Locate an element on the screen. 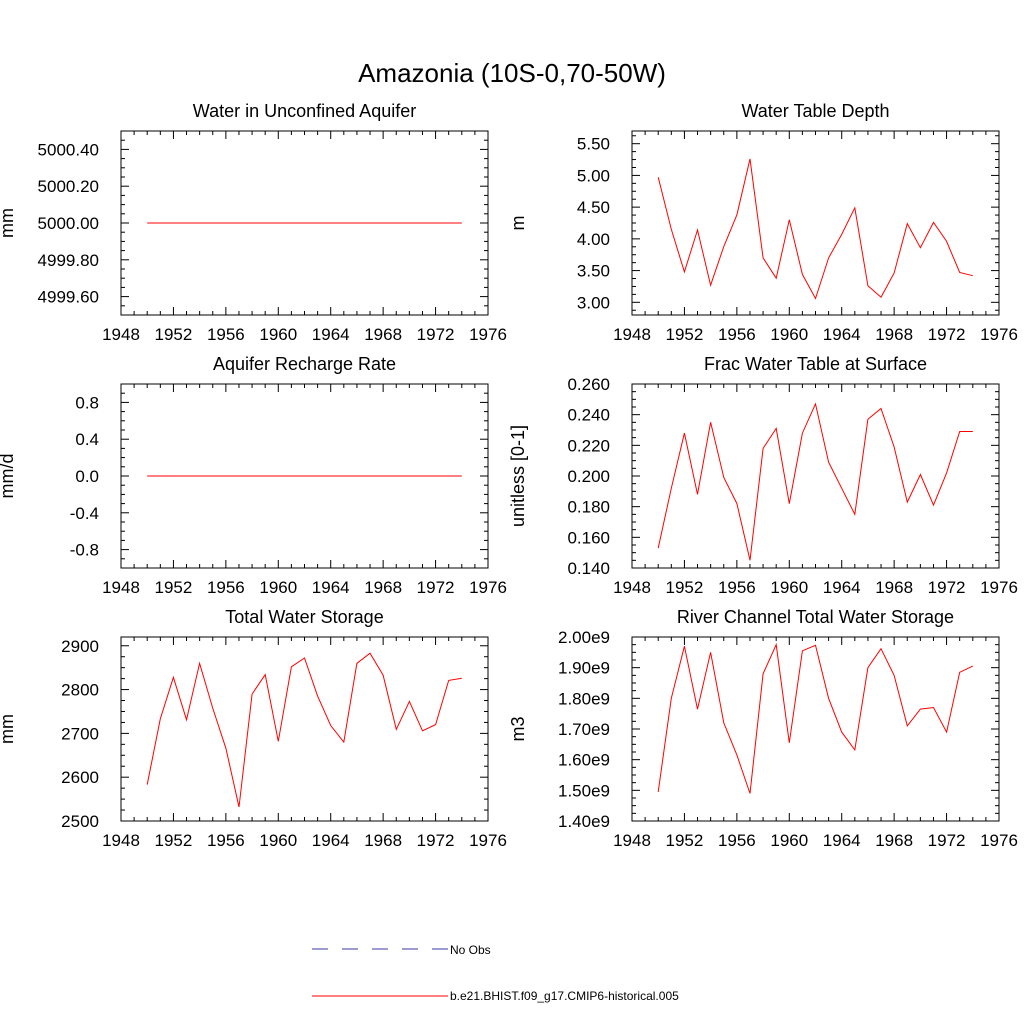 The image size is (1024, 1024). y-tick-label: 5000.00 is located at coordinates (68, 223).